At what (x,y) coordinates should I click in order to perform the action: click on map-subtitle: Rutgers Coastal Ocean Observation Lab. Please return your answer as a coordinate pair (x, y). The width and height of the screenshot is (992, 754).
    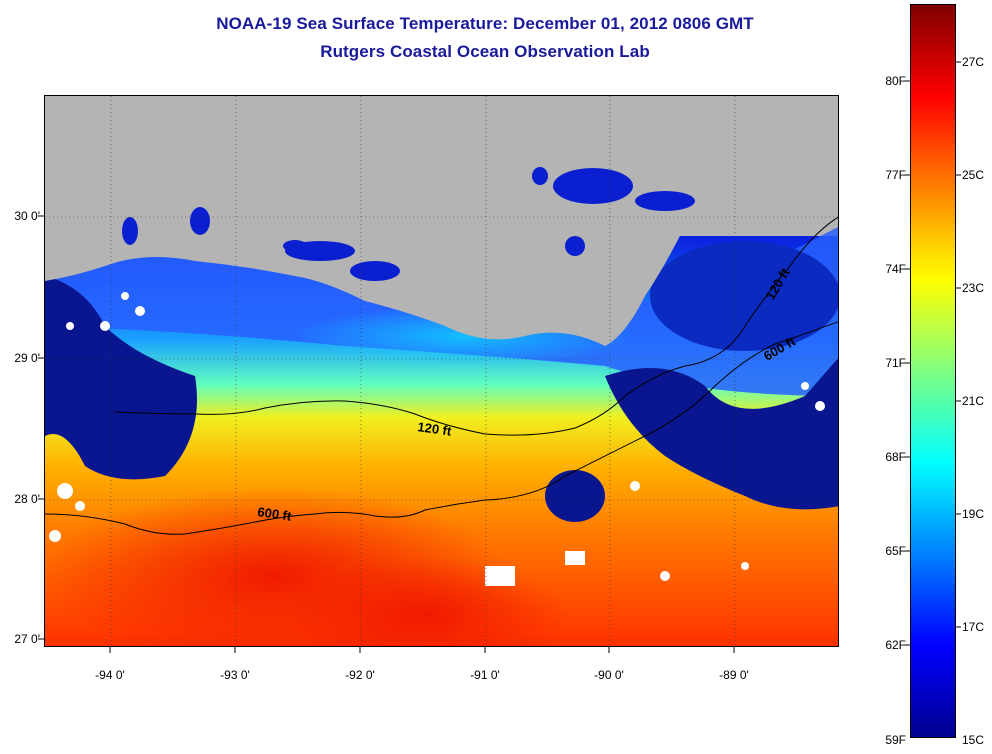
    Looking at the image, I should click on (485, 51).